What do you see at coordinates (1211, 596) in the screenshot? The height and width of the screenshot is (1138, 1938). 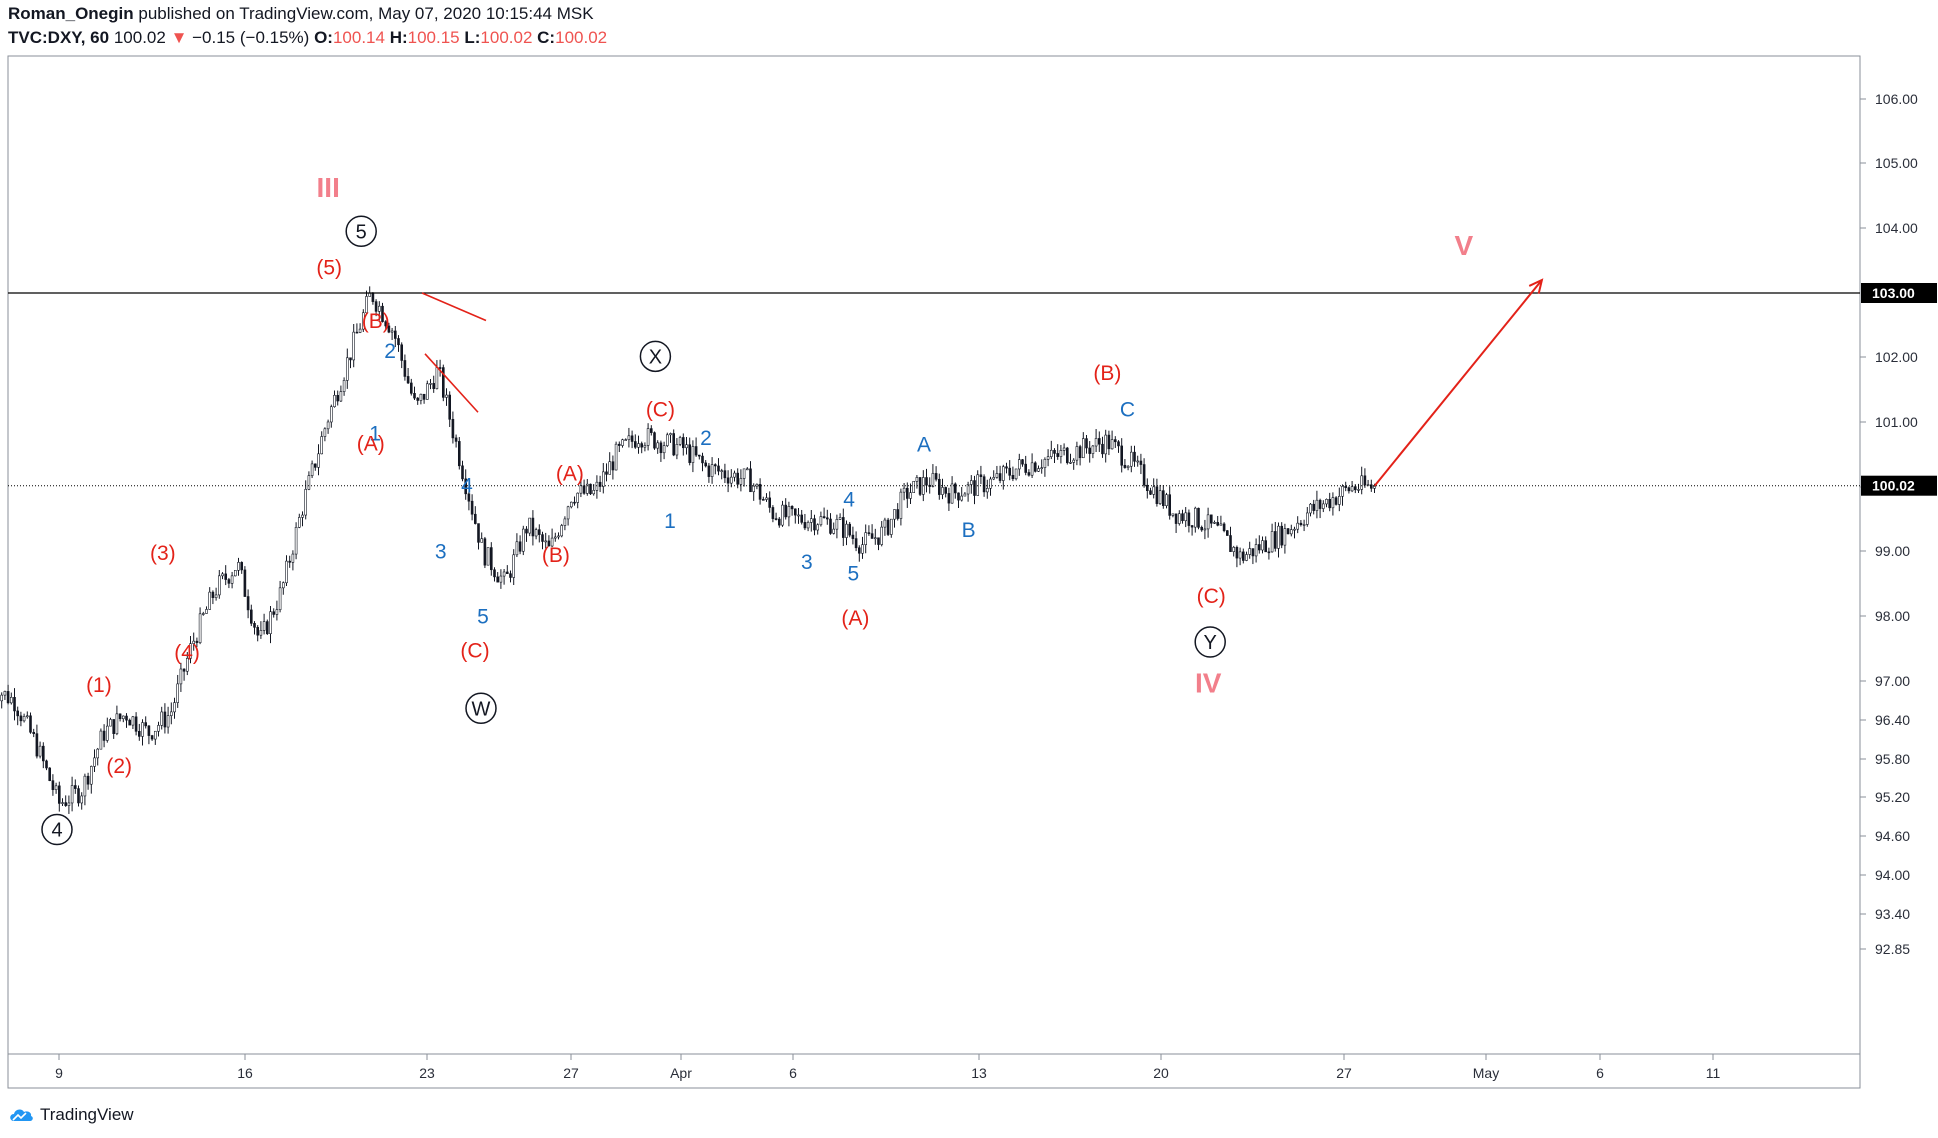 I see `wave-label: (C)` at bounding box center [1211, 596].